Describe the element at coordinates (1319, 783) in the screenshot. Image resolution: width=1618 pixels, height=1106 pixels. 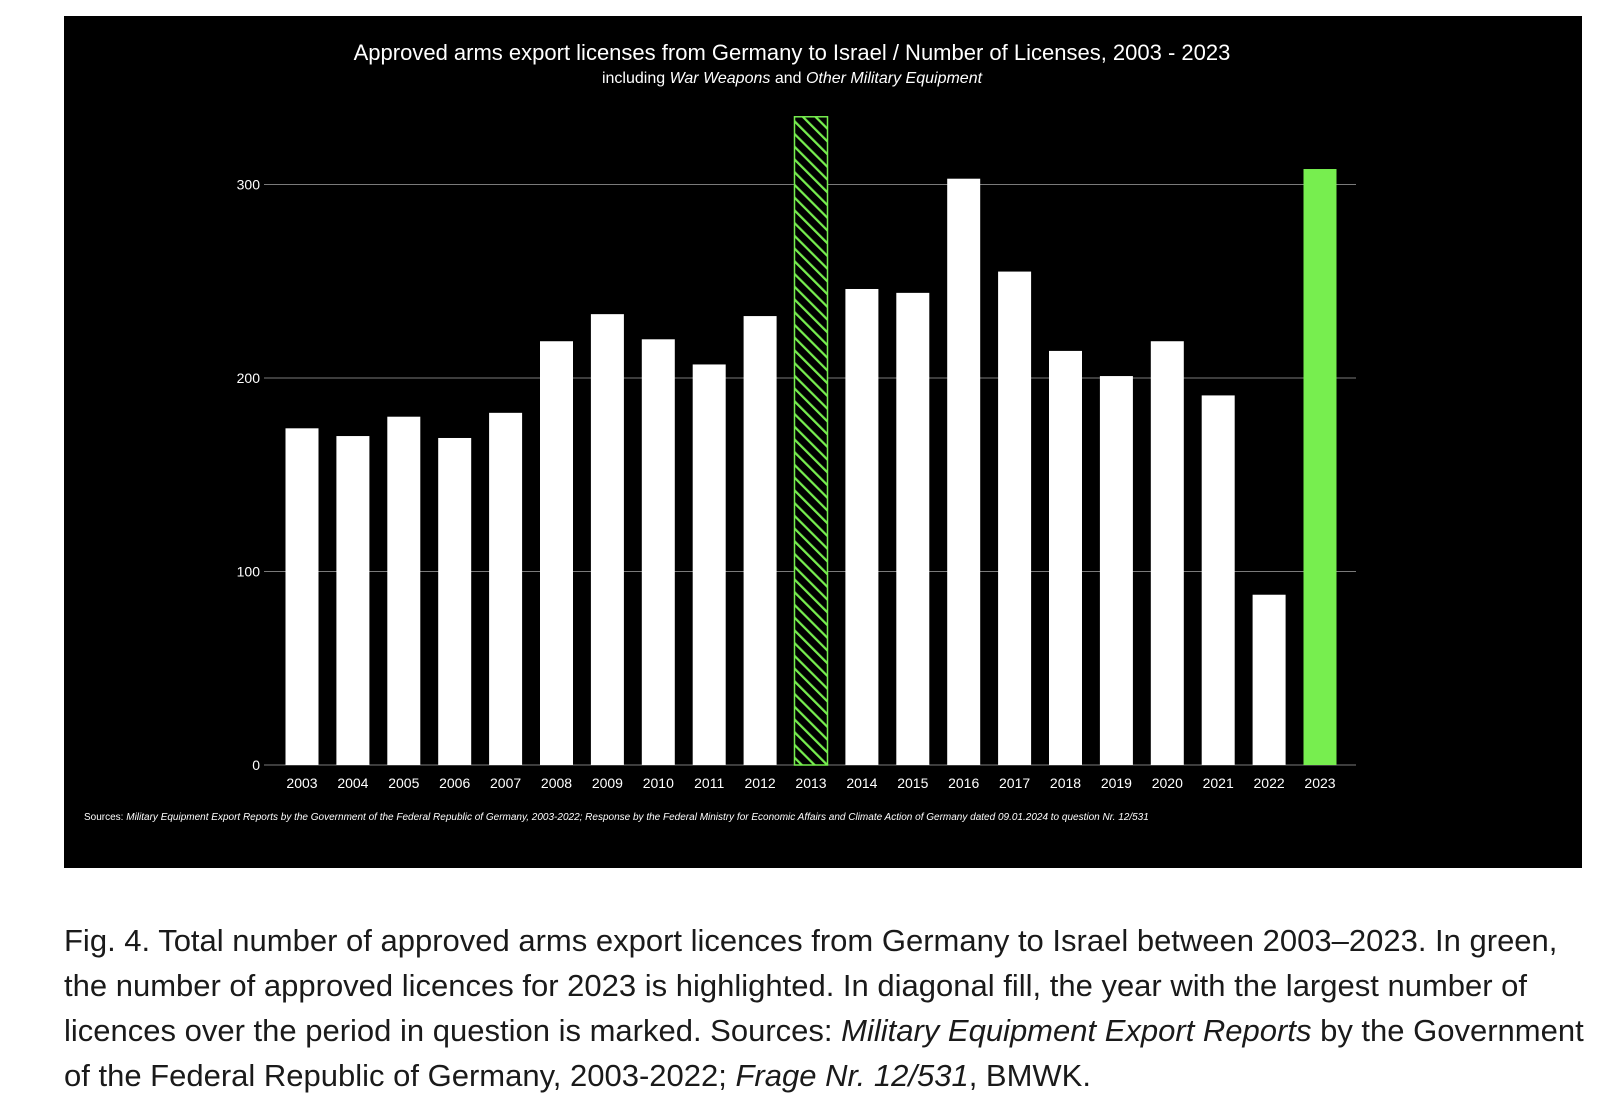
I see `x-tick-label: 2023` at that location.